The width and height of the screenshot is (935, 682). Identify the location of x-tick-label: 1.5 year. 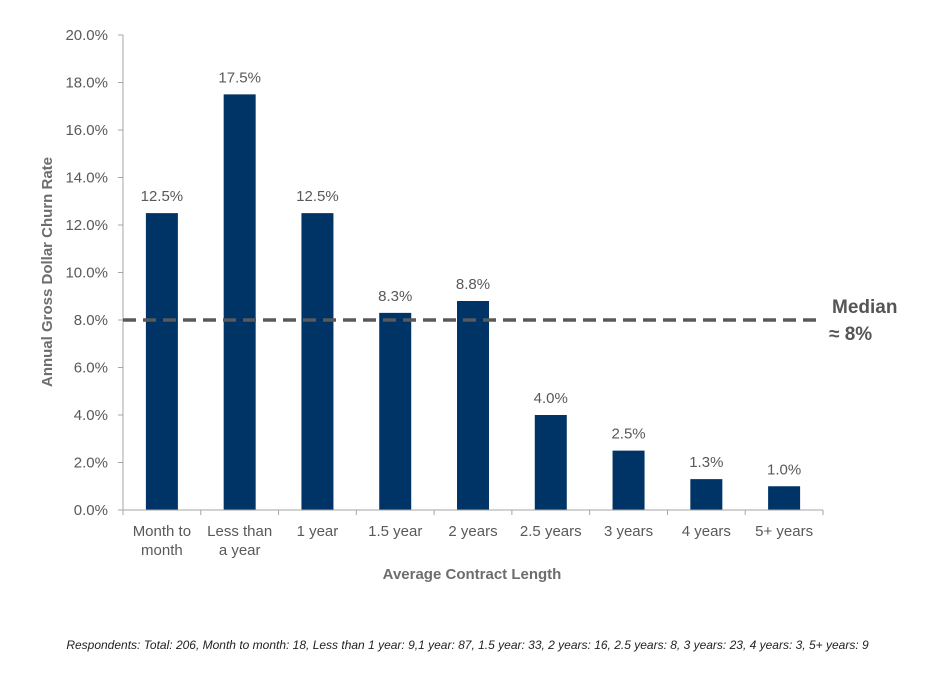
(395, 531).